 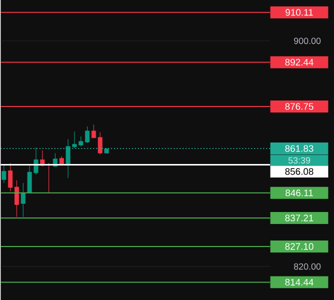 I want to click on ref-line-label: 837.21, so click(x=299, y=218).